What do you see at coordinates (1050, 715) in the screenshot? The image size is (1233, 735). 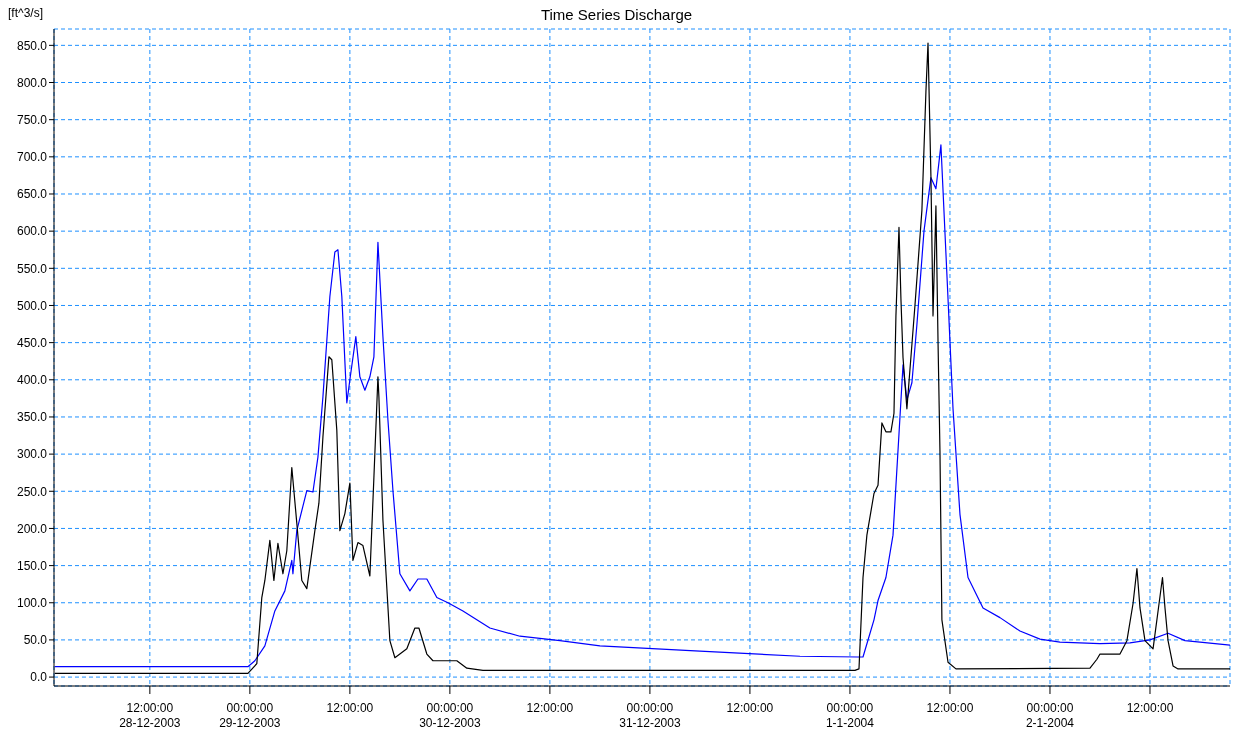 I see `x-tick-label: 00:00:00 2-1-2004` at bounding box center [1050, 715].